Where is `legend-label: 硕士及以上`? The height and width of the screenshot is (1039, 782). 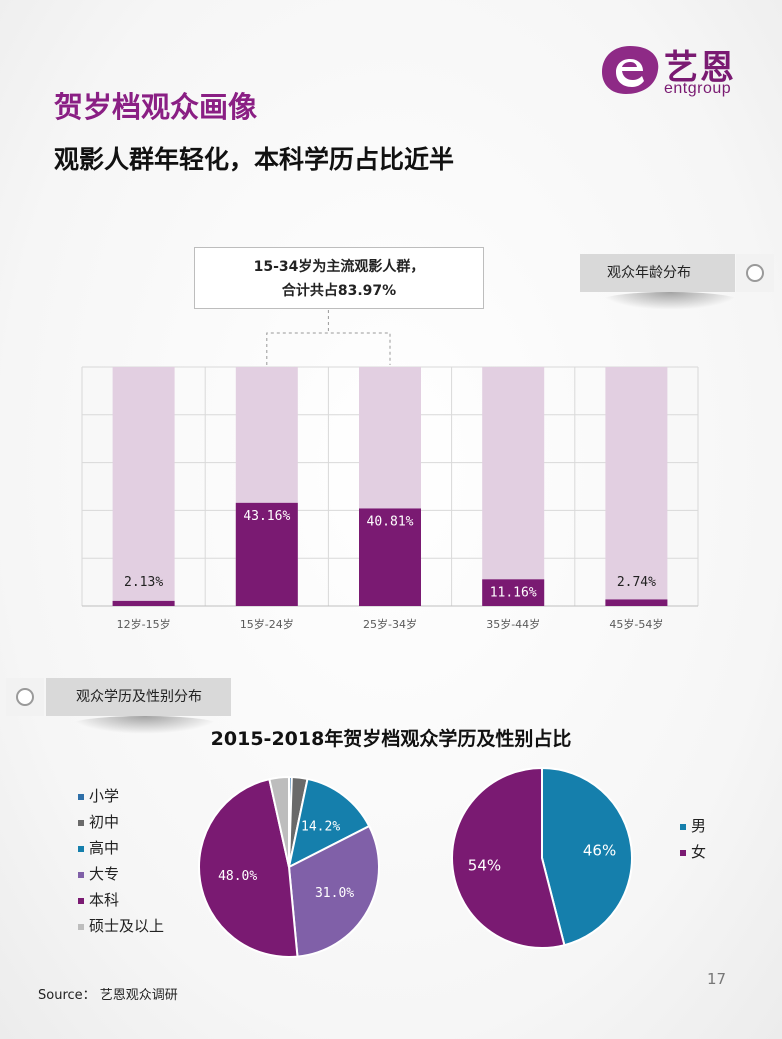 legend-label: 硕士及以上 is located at coordinates (127, 926).